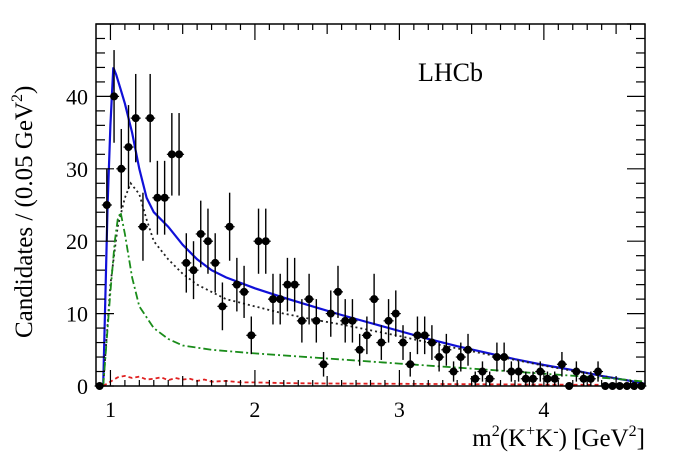 This screenshot has width=680, height=461. I want to click on y-tick-label: 10, so click(77, 314).